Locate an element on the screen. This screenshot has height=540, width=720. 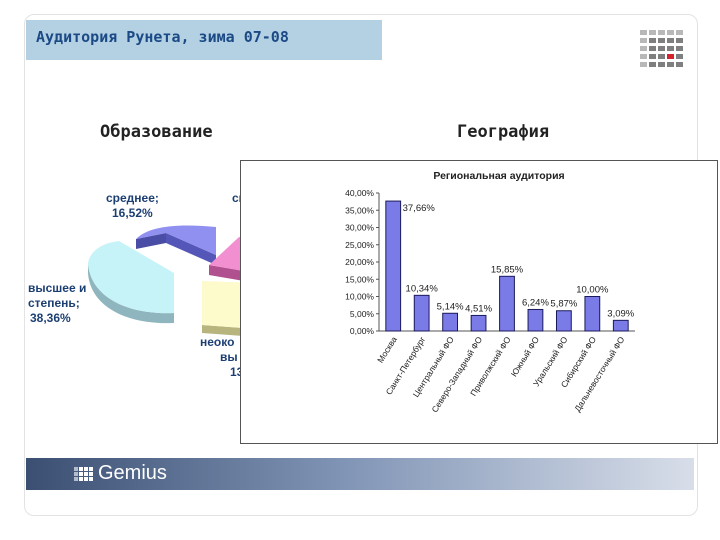
y-tick-label: 0,00% is located at coordinates (362, 331).